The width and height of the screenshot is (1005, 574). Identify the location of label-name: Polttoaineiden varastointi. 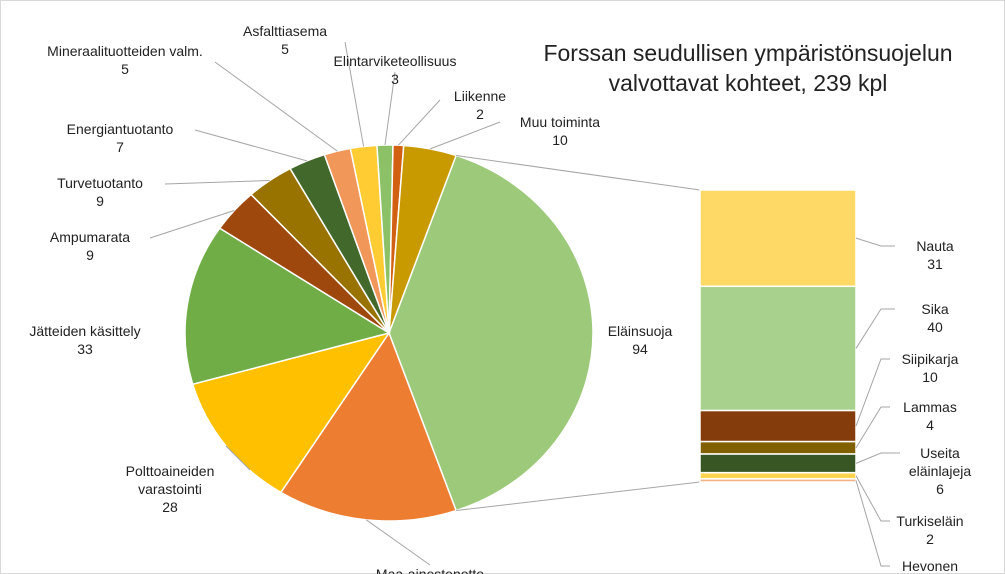
(170, 480).